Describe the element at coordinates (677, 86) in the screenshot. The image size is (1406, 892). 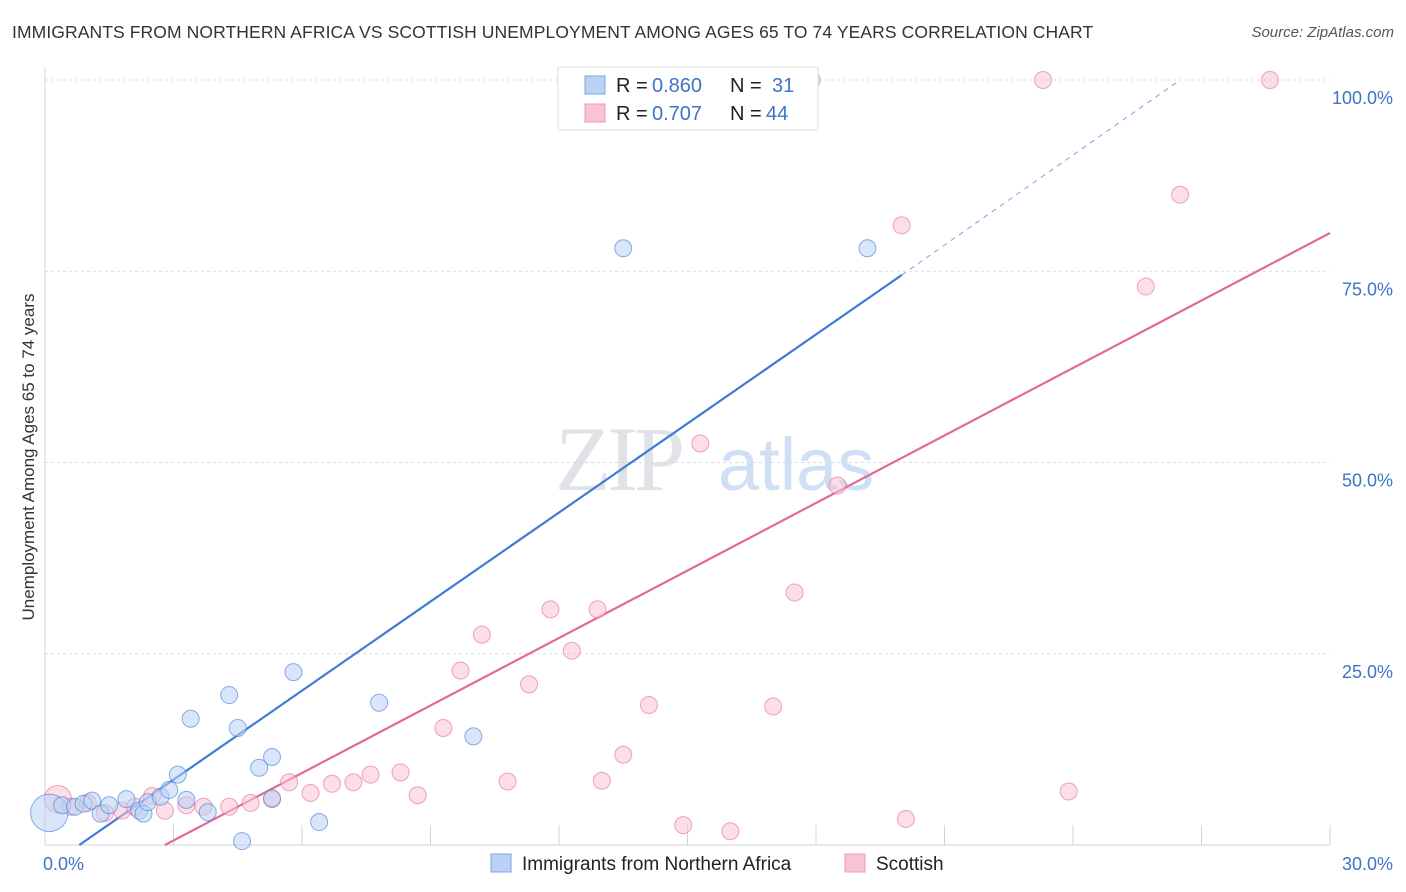
I see `legend-r-value-blue: 0.860` at that location.